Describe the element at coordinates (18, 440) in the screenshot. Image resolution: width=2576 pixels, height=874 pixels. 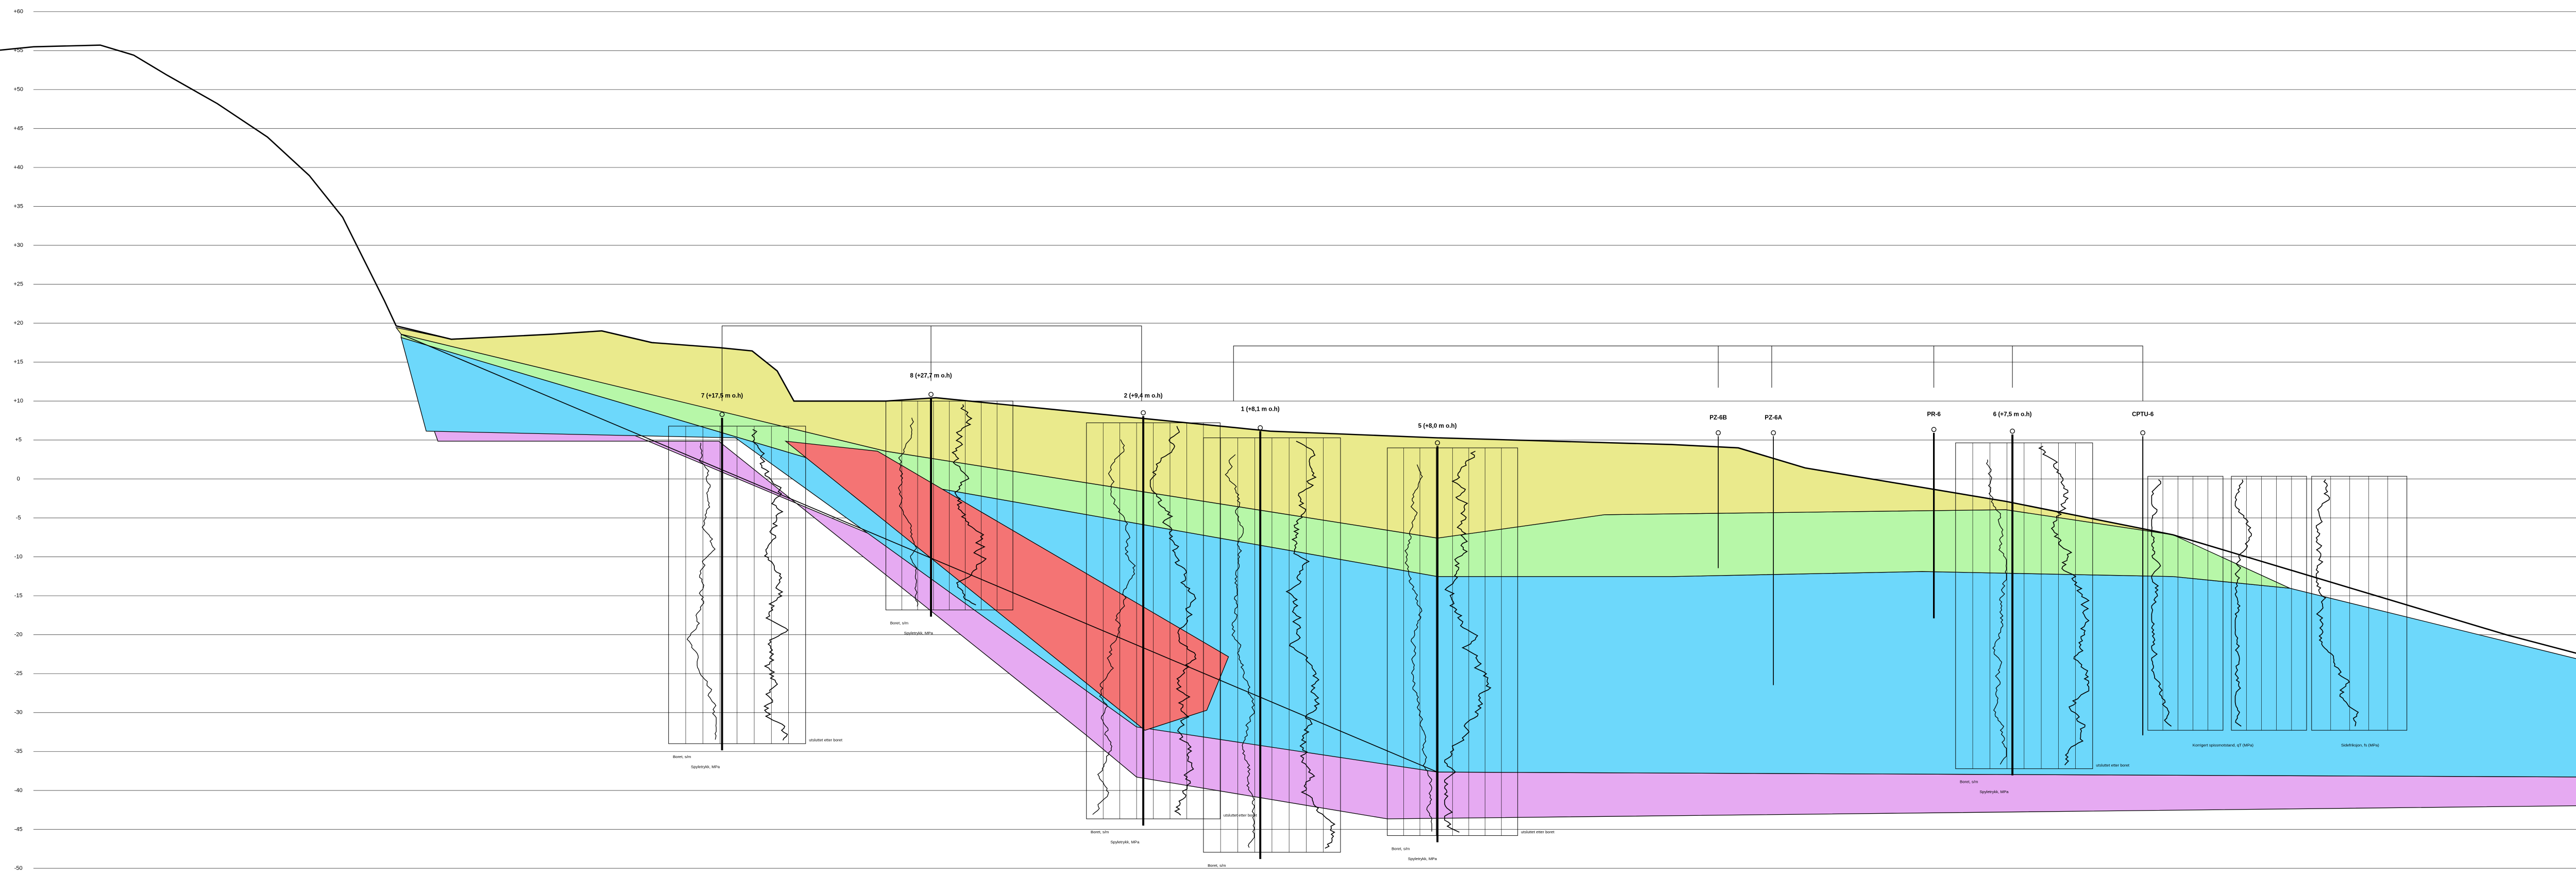
I see `y-tick-label: +5` at that location.